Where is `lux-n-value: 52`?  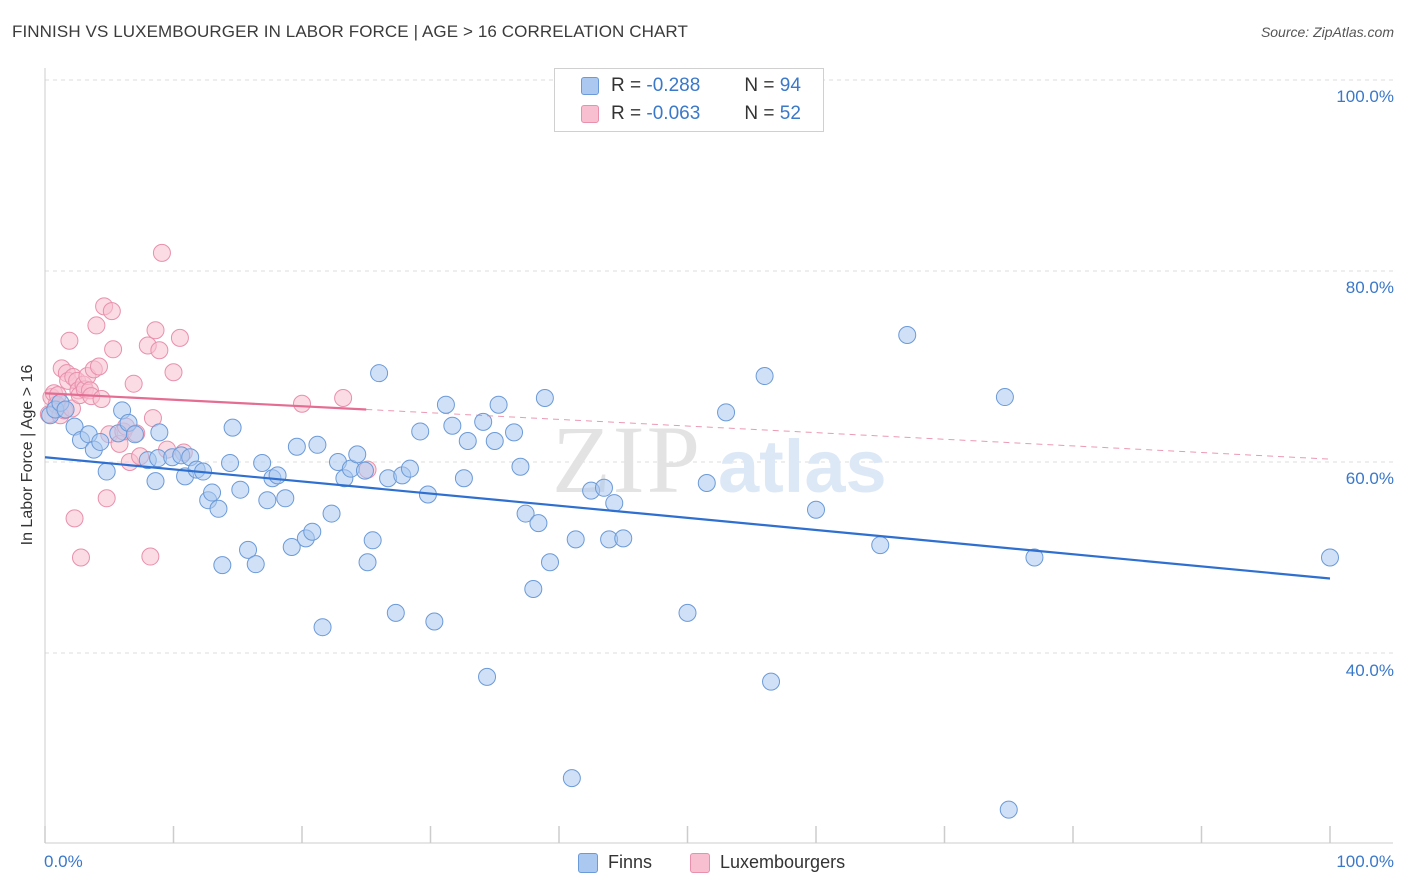
lux-n-value: 52 is located at coordinates (790, 113).